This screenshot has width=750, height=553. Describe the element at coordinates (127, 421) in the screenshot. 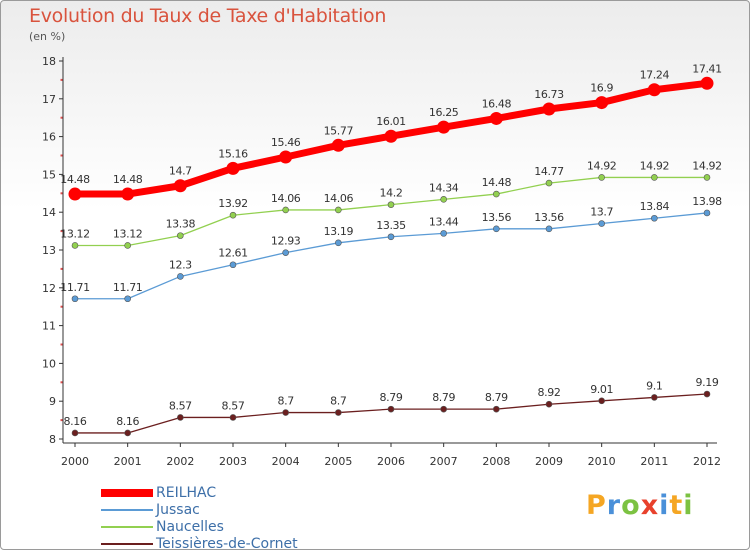

I see `data-label: 8.16` at that location.